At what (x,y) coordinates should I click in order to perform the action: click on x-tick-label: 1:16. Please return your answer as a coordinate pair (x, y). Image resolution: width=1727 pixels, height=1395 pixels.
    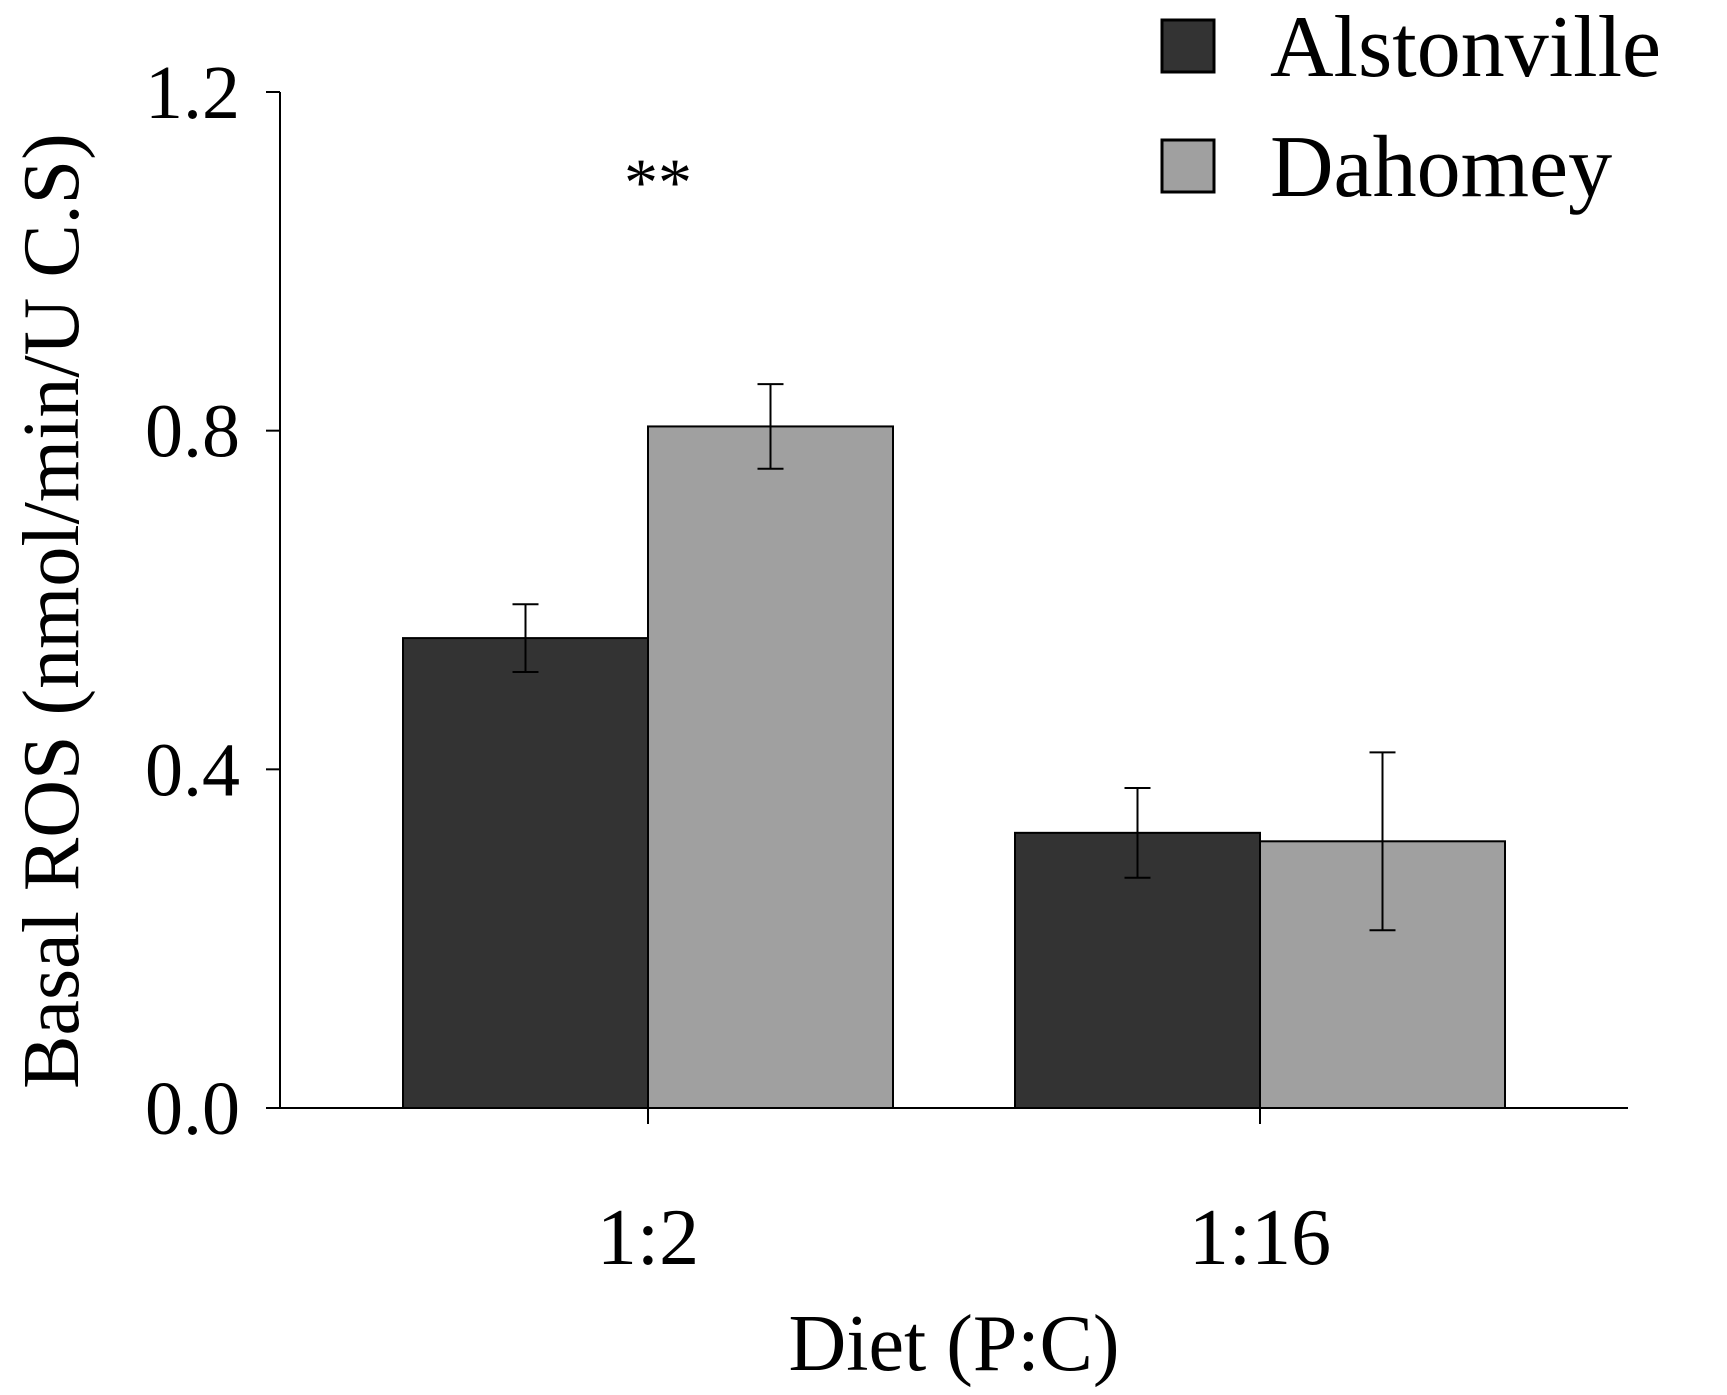
    Looking at the image, I should click on (1260, 1238).